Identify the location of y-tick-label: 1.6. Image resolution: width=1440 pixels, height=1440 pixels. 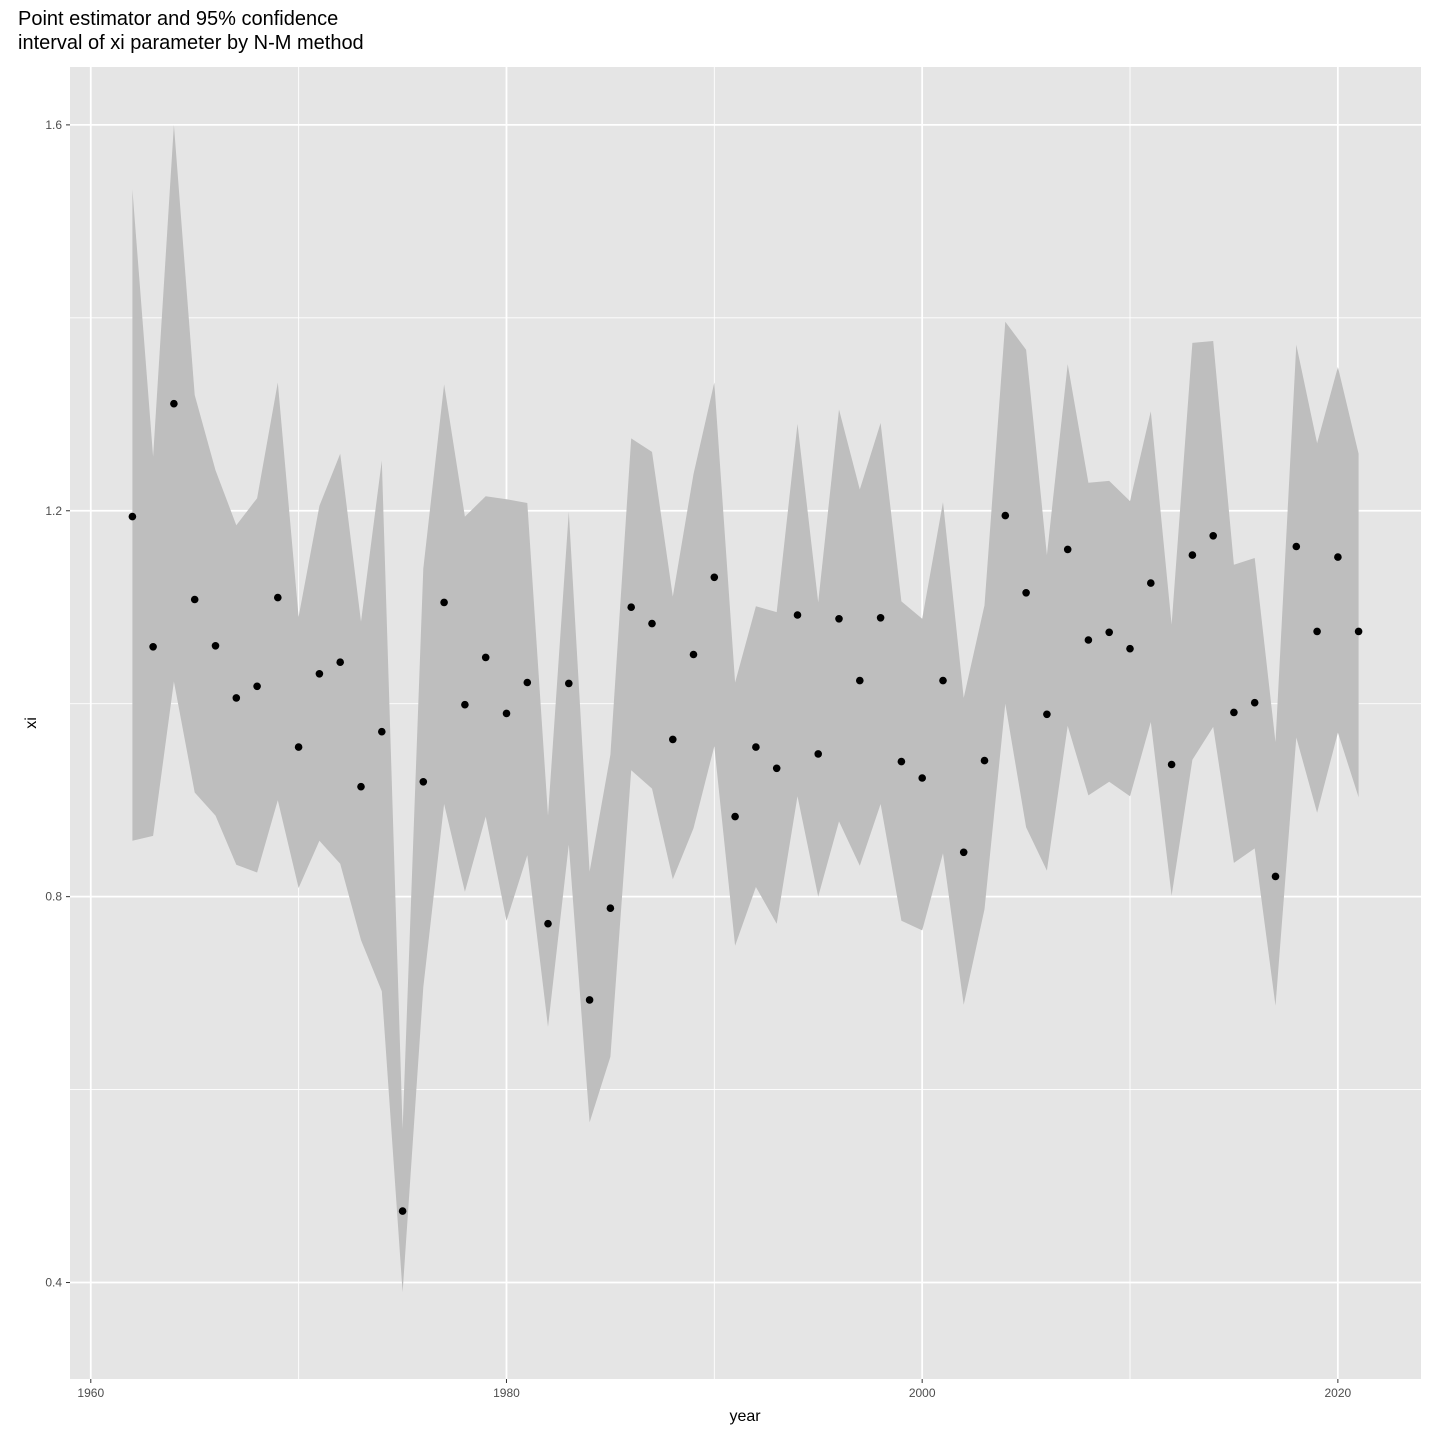
(53, 125).